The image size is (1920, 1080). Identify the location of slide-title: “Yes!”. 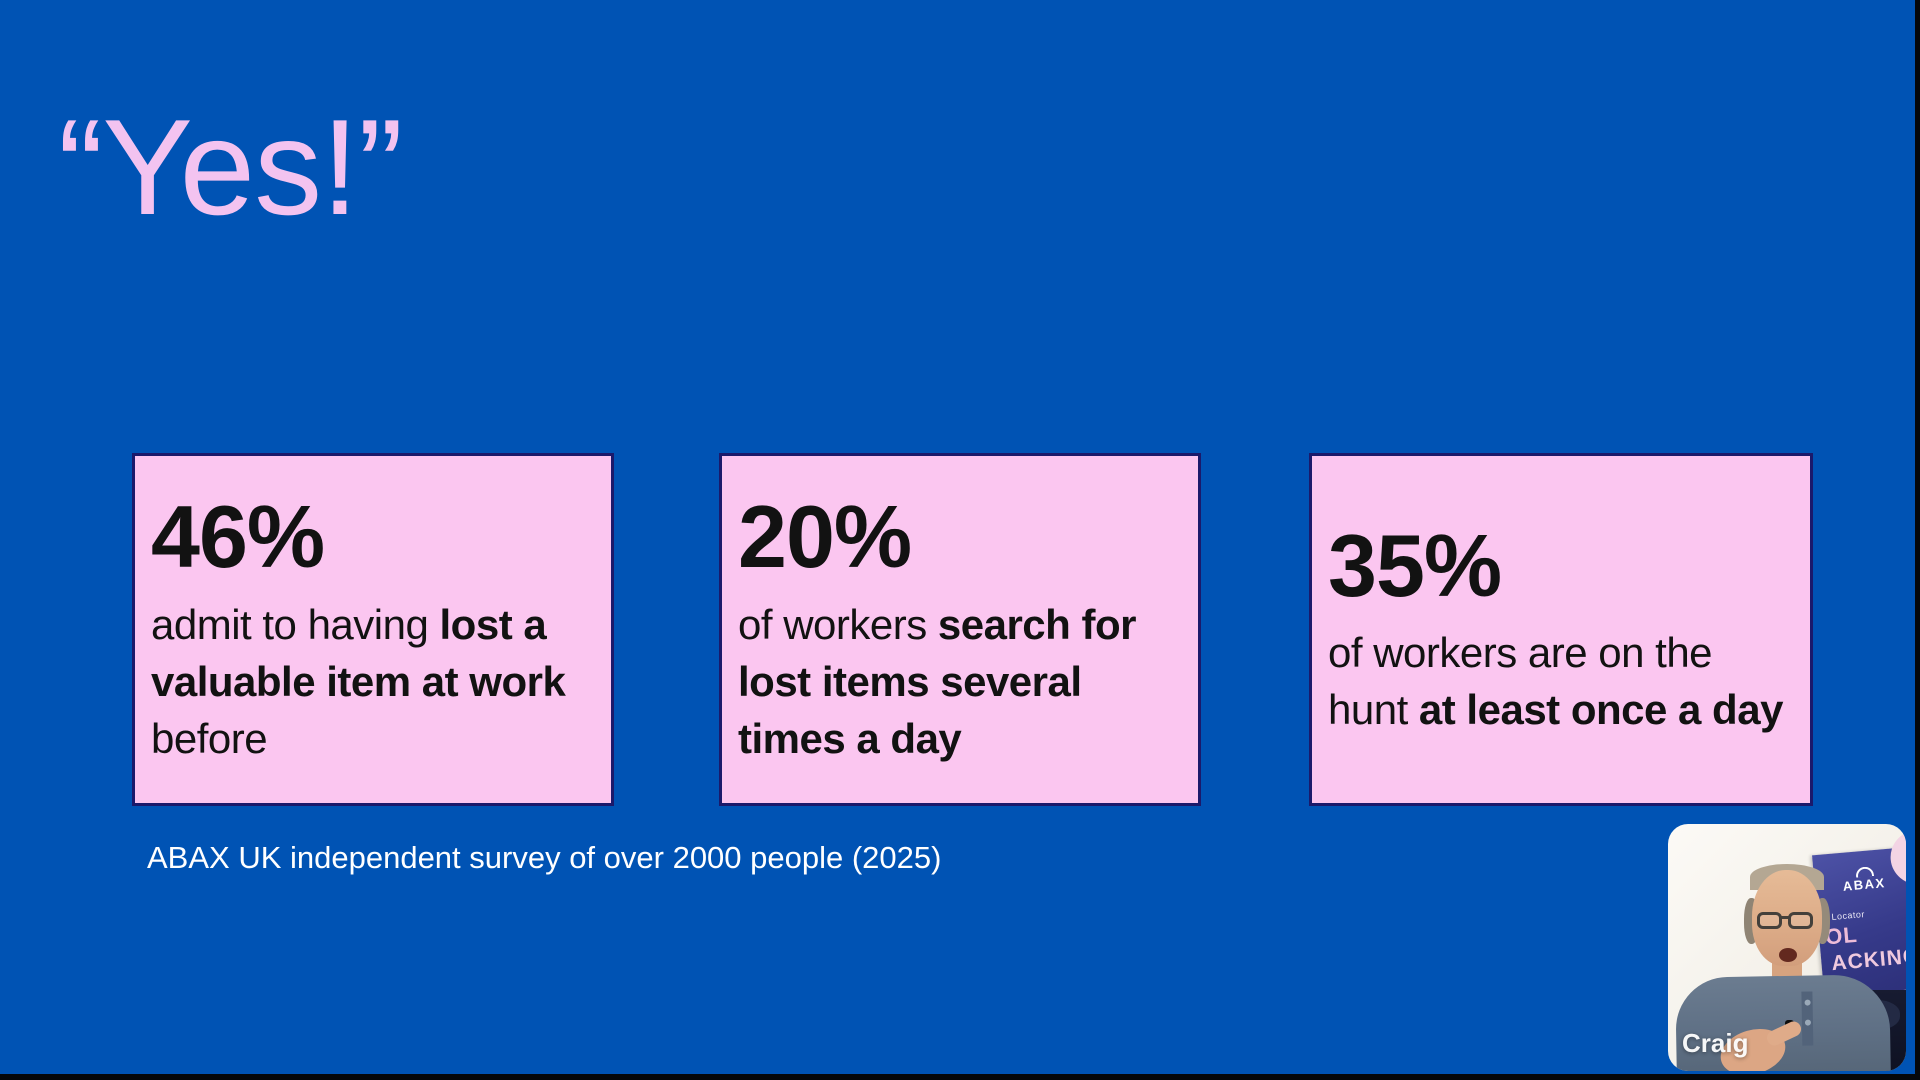
(230, 167).